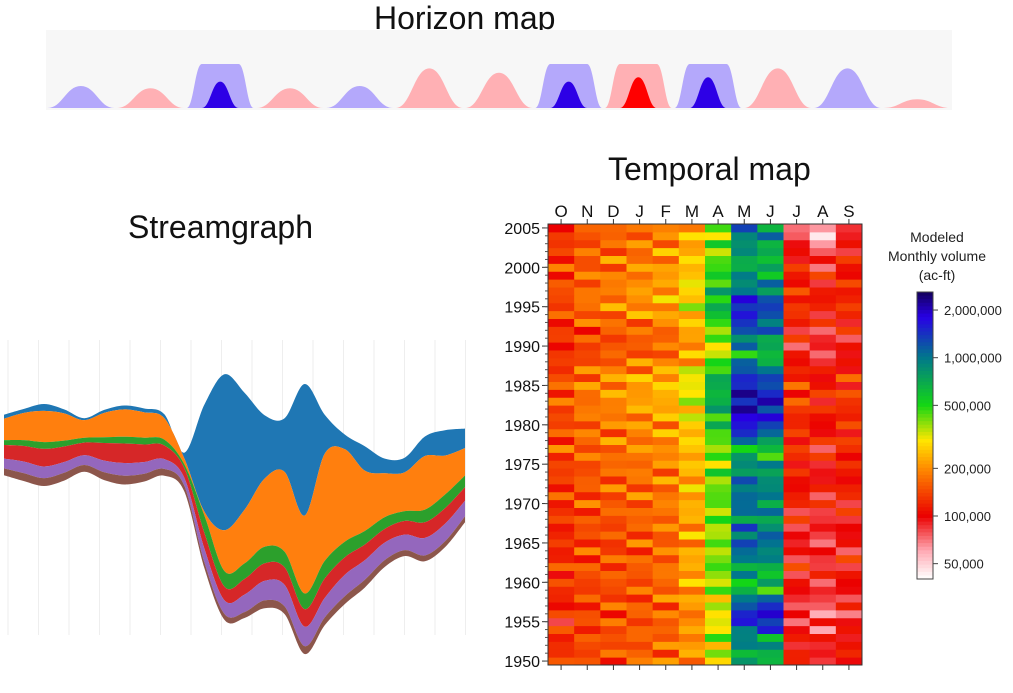 The width and height of the screenshot is (1013, 693). I want to click on horizon-bump-7-band2, so click(569, 94).